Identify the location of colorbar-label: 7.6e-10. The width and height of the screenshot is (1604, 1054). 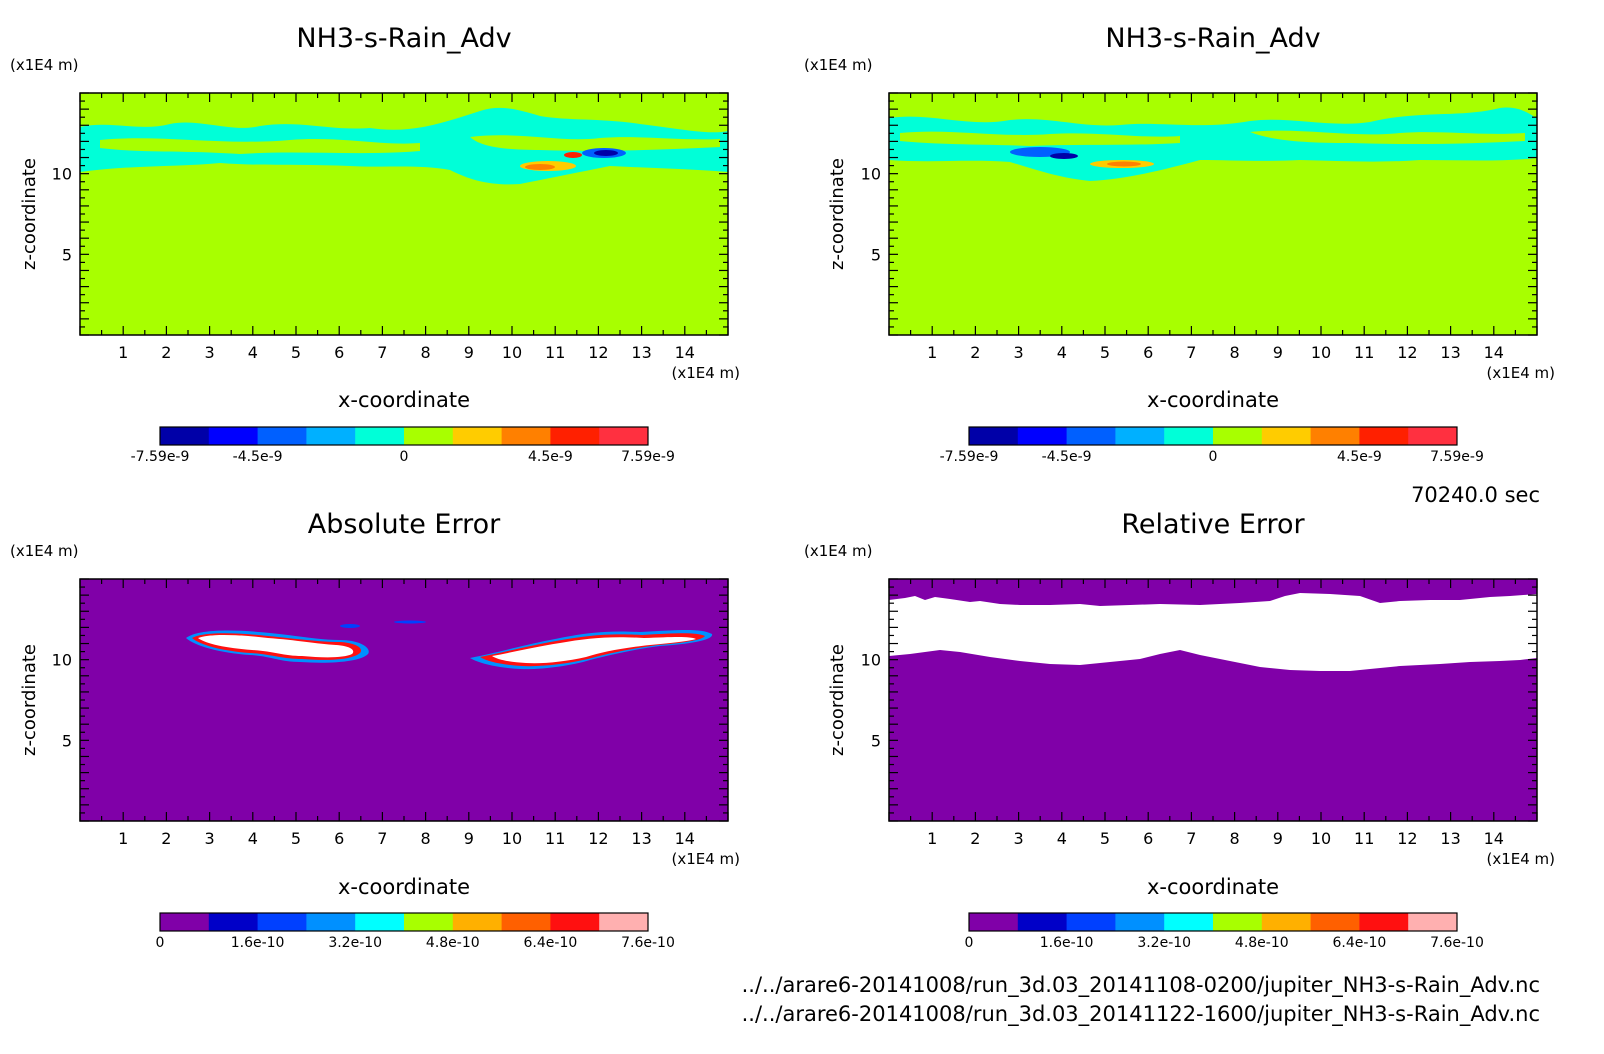
(1457, 943).